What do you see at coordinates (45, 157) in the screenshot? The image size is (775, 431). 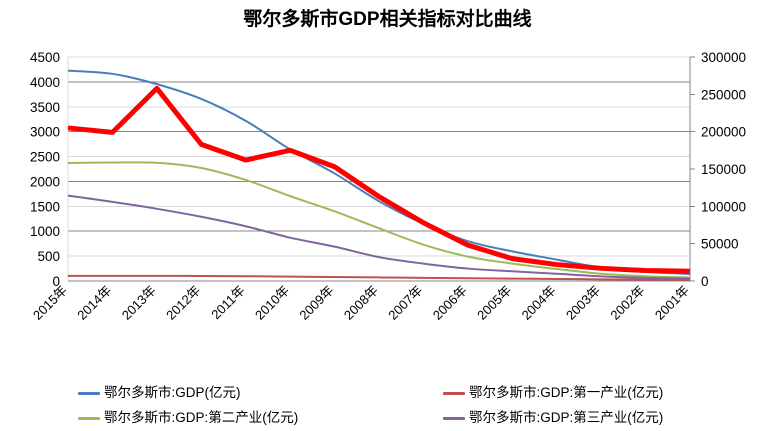 I see `left-axis-tick-label: 2500` at bounding box center [45, 157].